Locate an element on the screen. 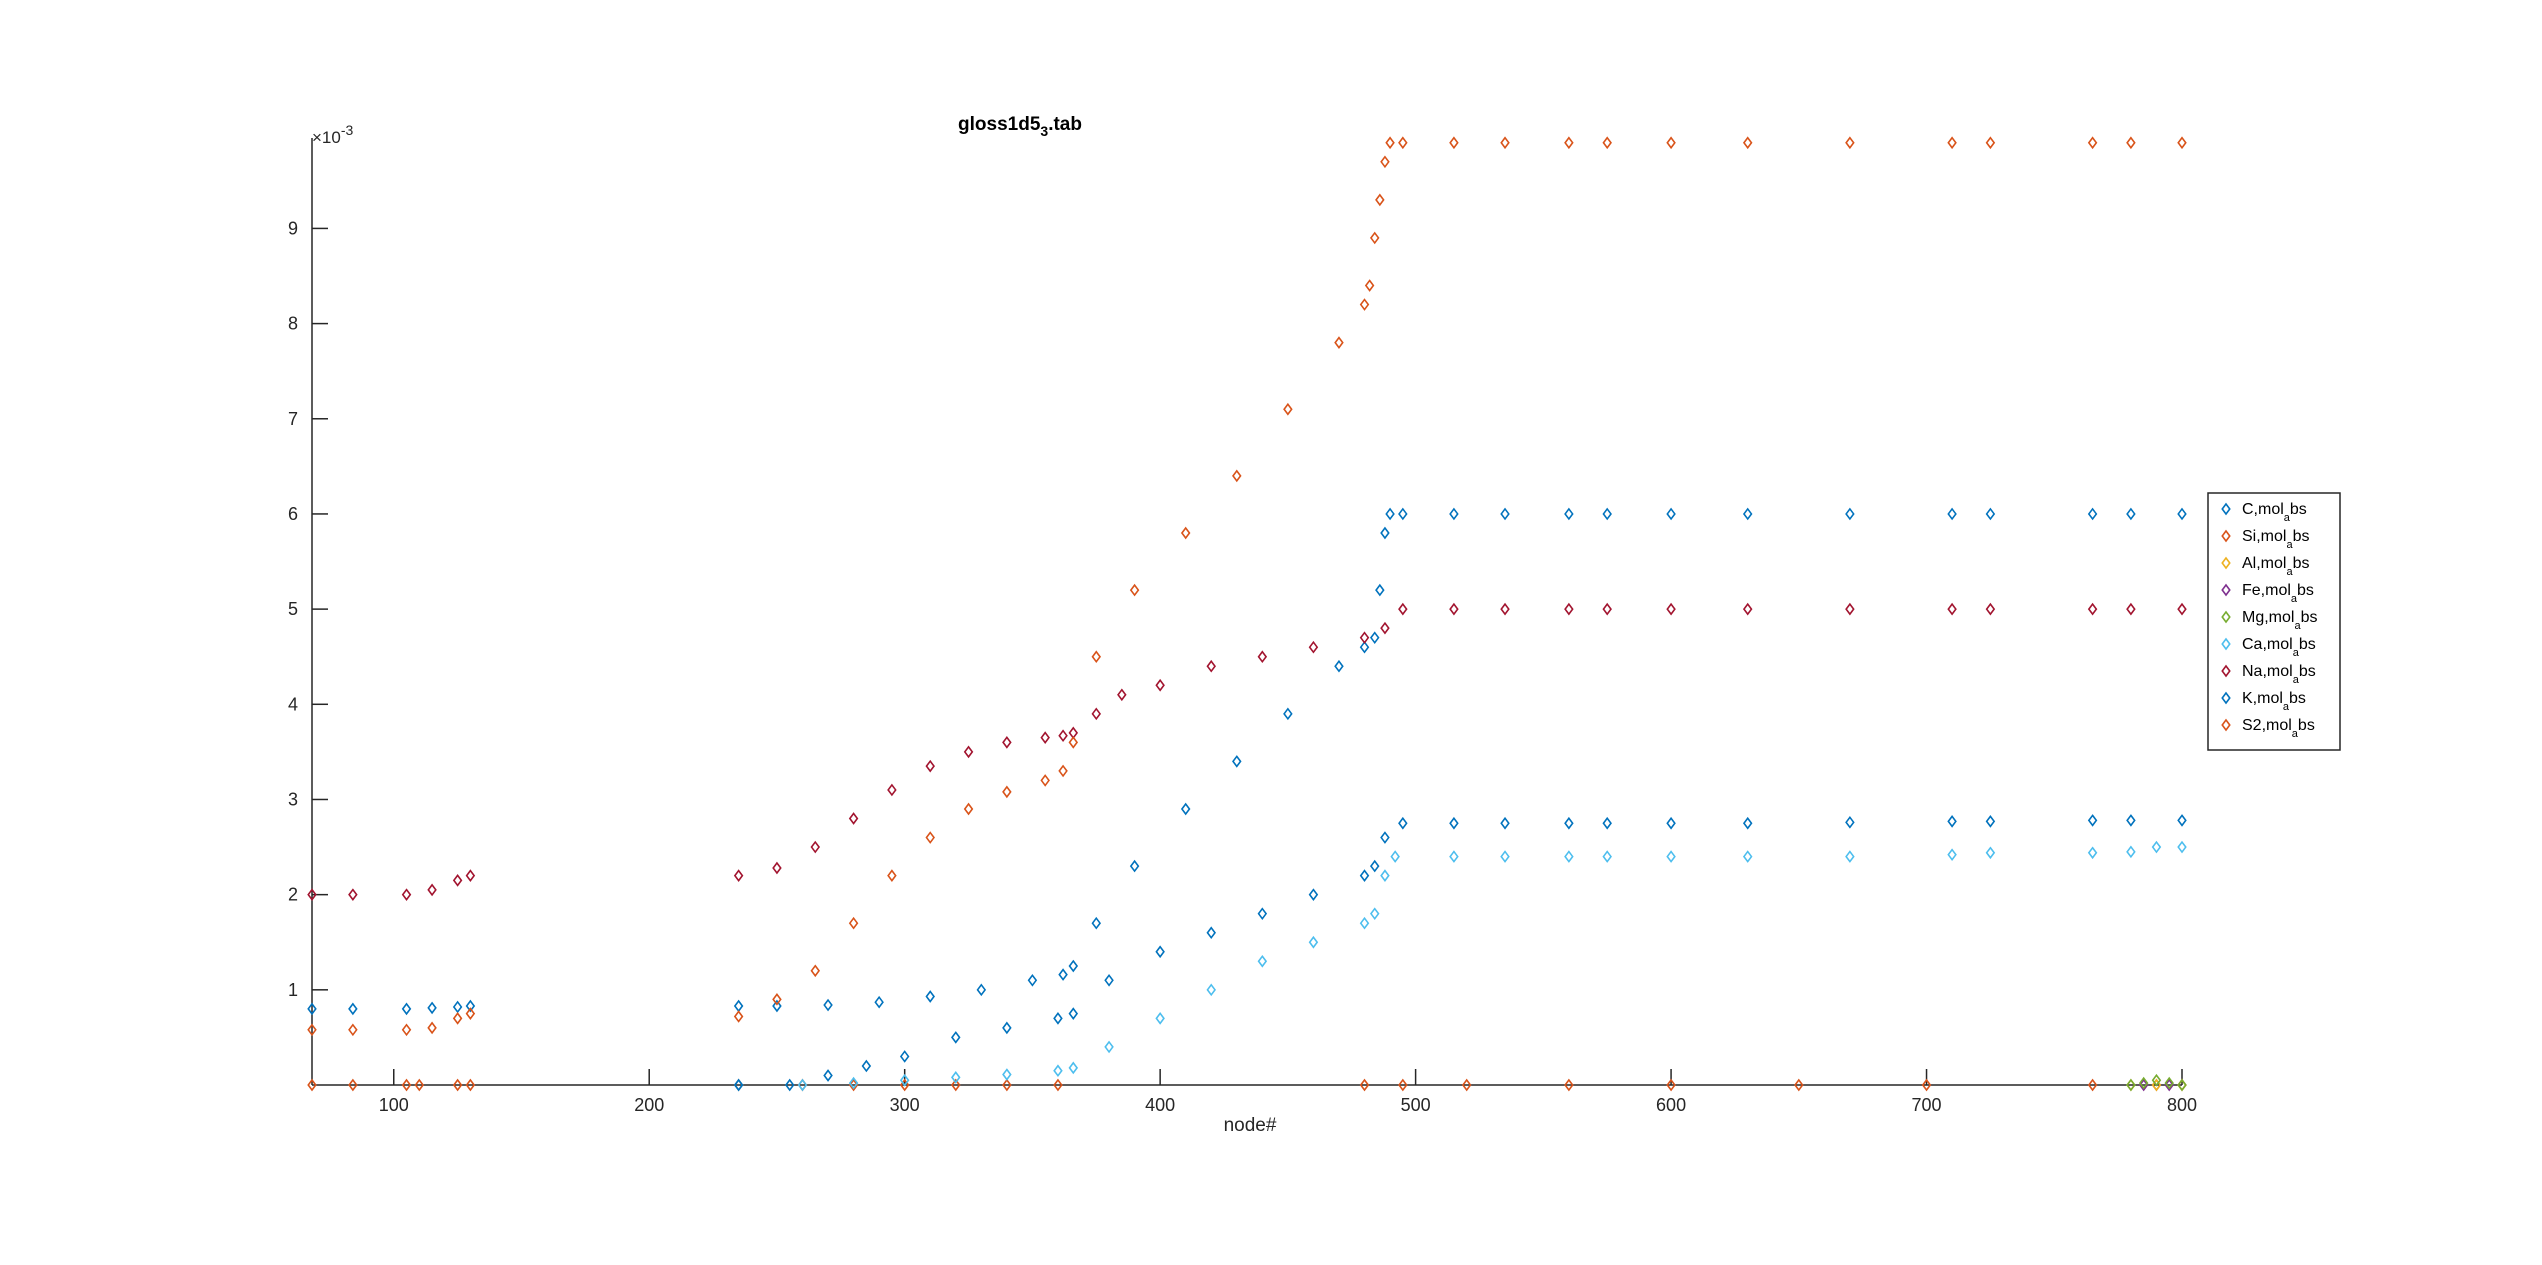  y-tick-label: 7 is located at coordinates (293, 419).